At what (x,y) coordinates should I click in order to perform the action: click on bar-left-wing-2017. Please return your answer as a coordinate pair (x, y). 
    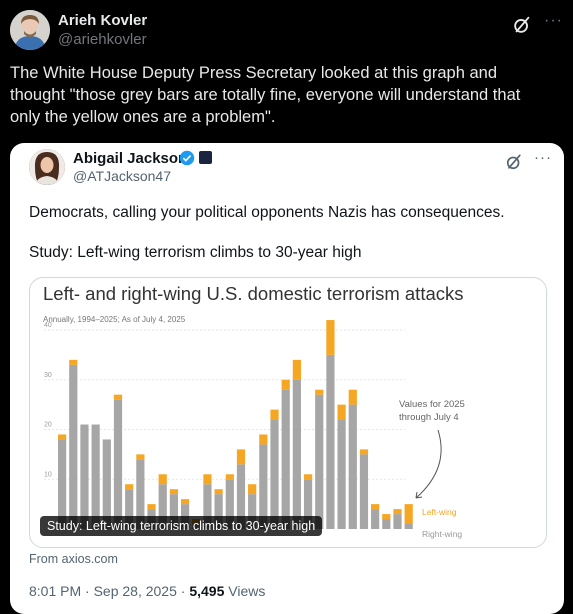
    Looking at the image, I should click on (319, 392).